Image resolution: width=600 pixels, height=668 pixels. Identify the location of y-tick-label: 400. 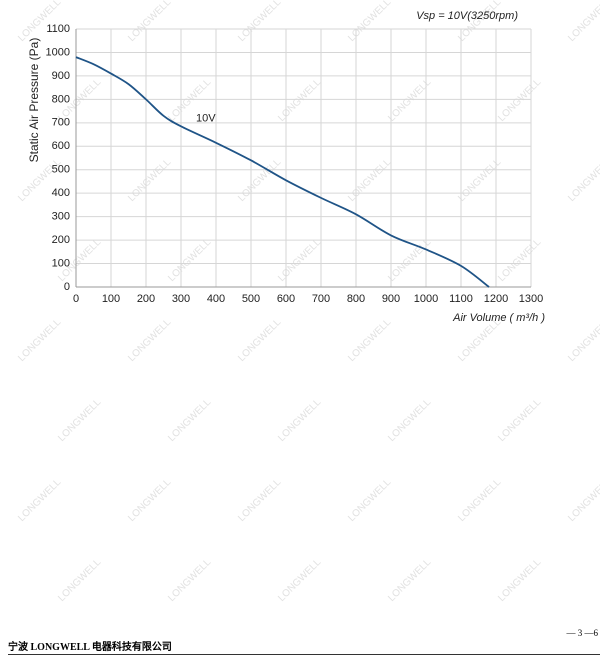
(61, 193).